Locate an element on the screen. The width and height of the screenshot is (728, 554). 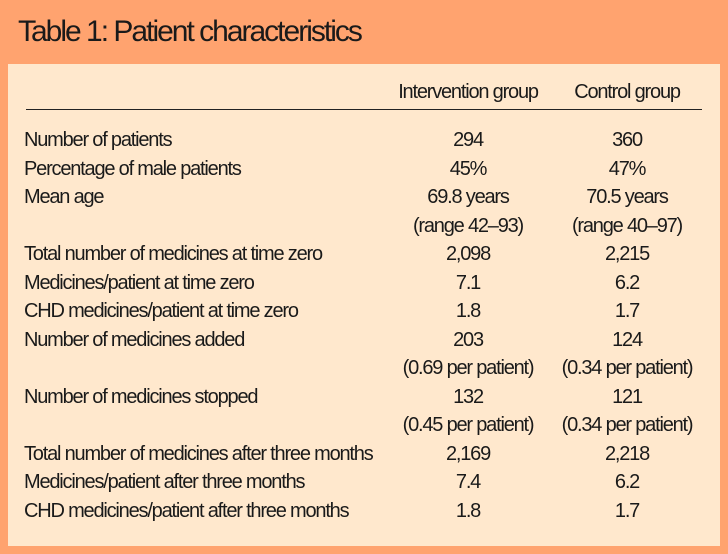
row-label: Total number of medicines at time zero is located at coordinates (173, 254).